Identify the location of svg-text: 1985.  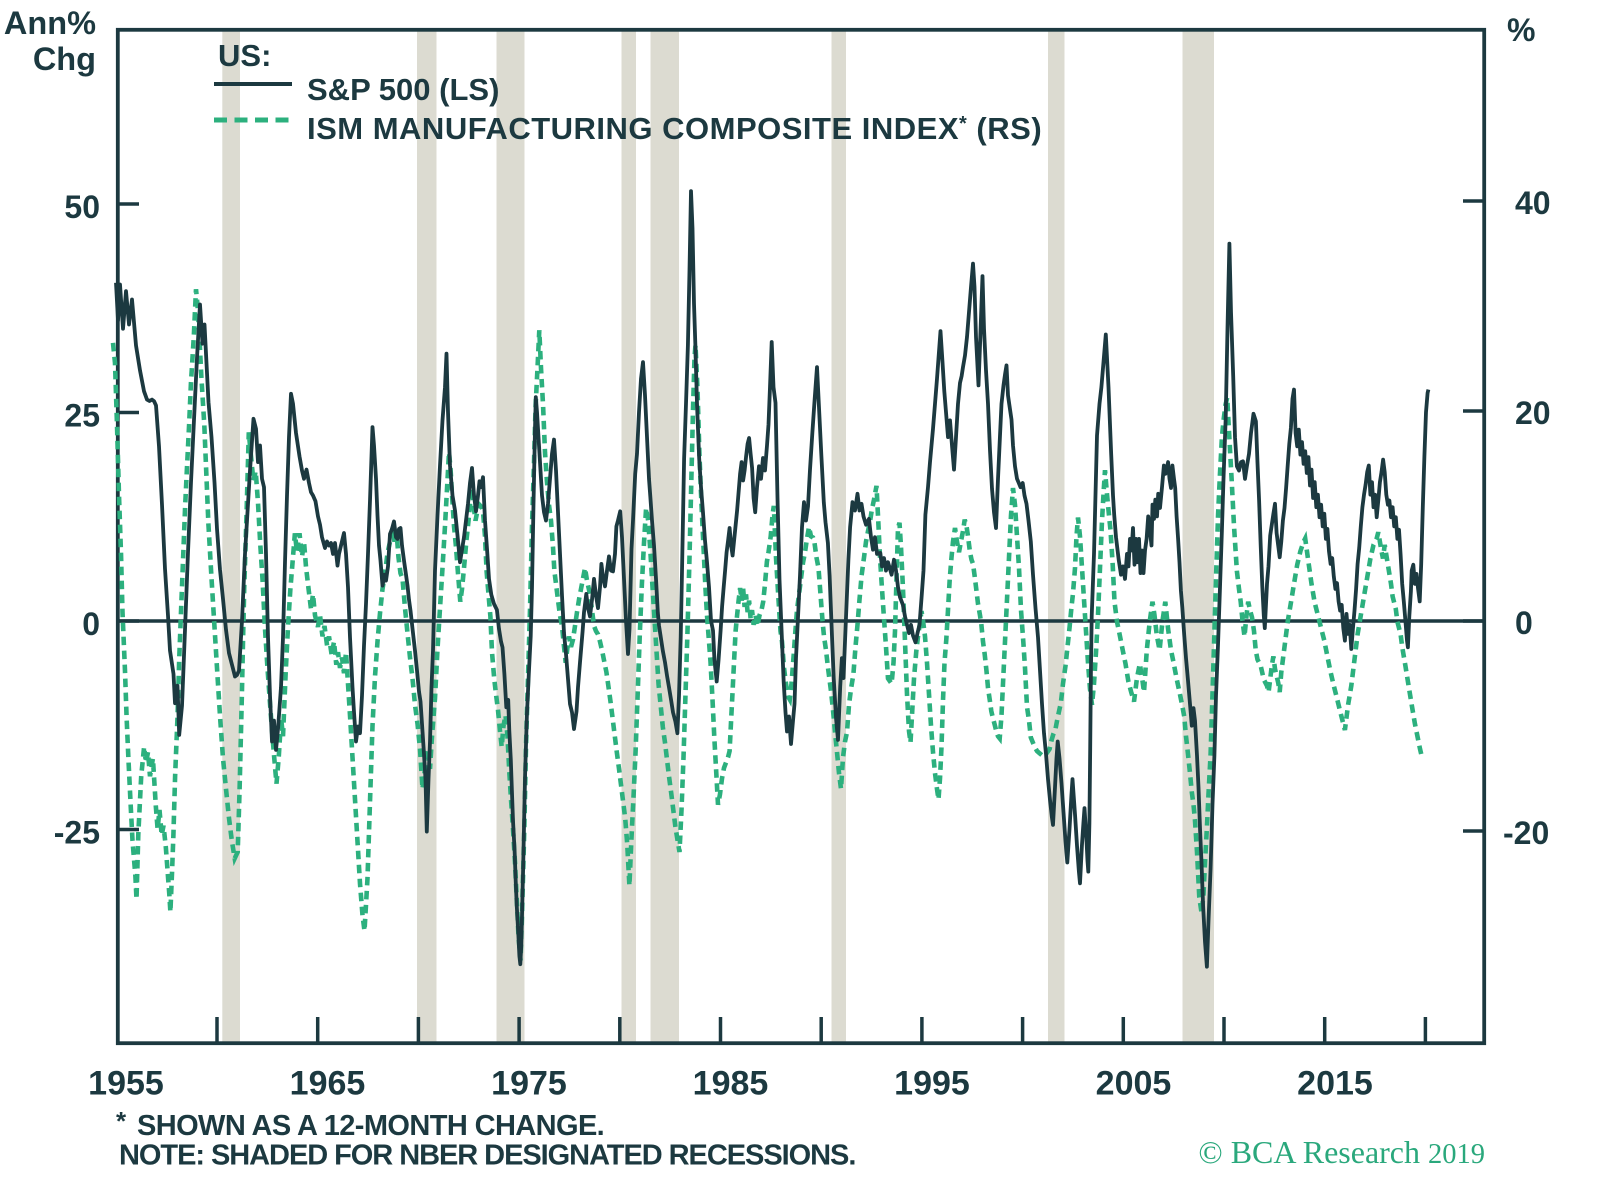
(731, 1084).